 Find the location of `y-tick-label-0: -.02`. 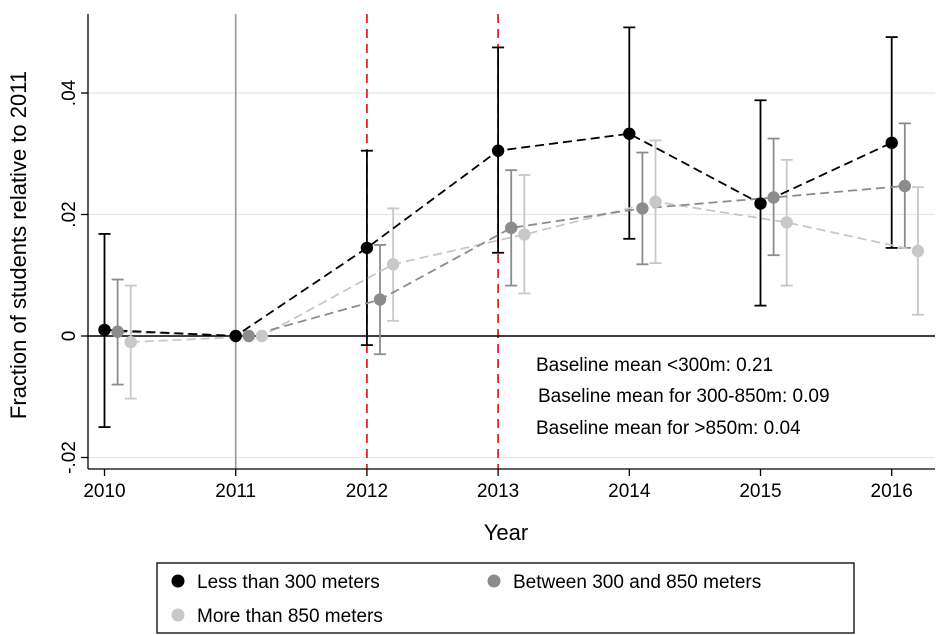

y-tick-label-0: -.02 is located at coordinates (69, 457).